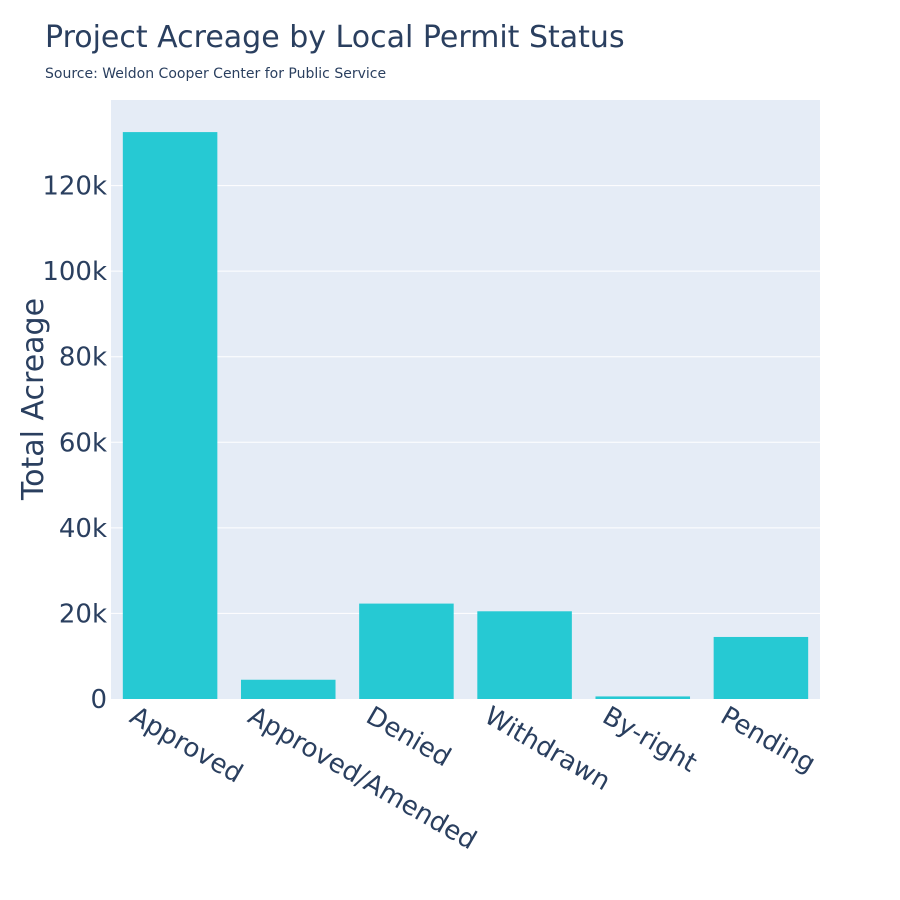 The width and height of the screenshot is (900, 900). What do you see at coordinates (547, 749) in the screenshot?
I see `x-tick-label: Withdrawn` at bounding box center [547, 749].